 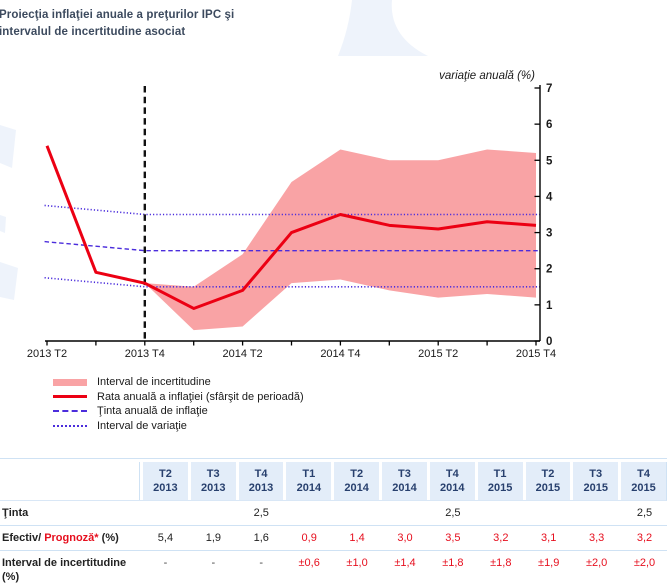 What do you see at coordinates (357, 481) in the screenshot?
I see `table-col-header: T2 2014` at bounding box center [357, 481].